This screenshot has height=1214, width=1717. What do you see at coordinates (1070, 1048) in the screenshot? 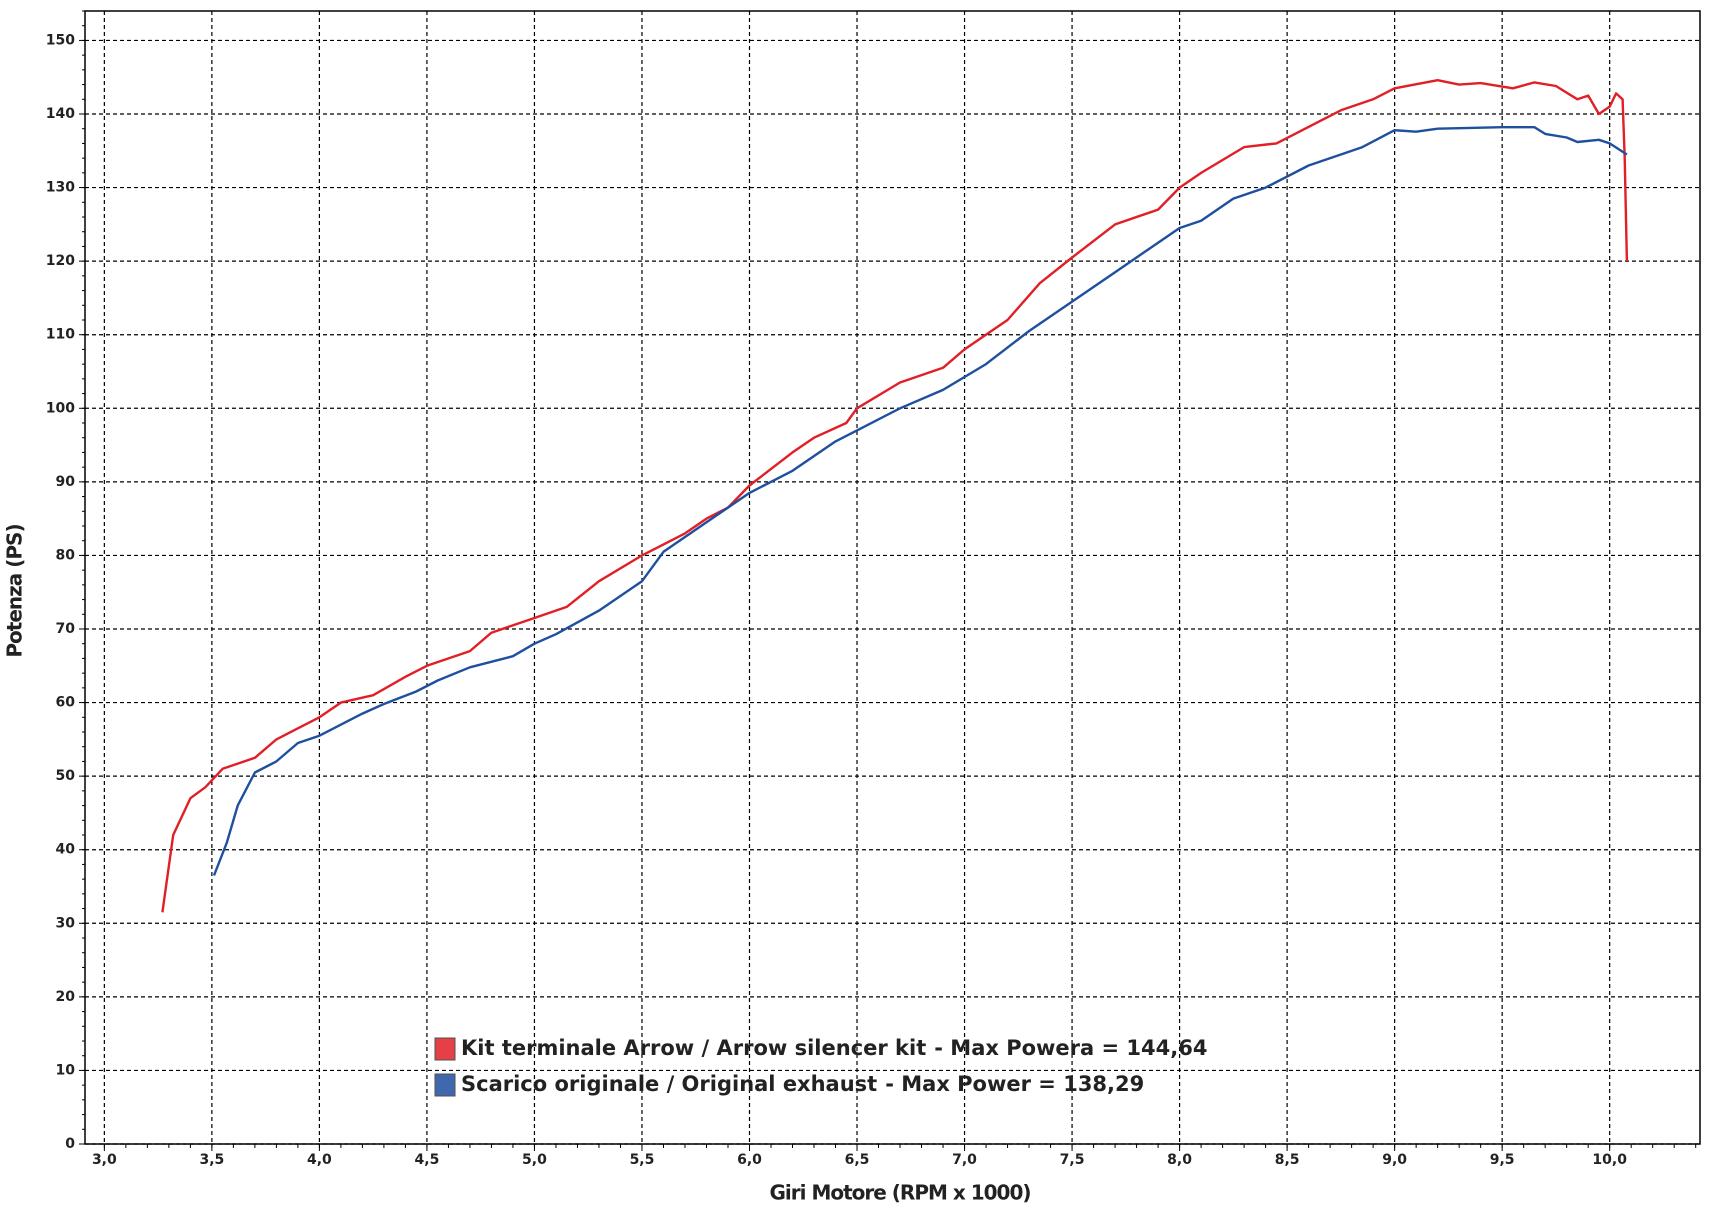
I see `legend-max: - Max Powera = 144,64` at bounding box center [1070, 1048].